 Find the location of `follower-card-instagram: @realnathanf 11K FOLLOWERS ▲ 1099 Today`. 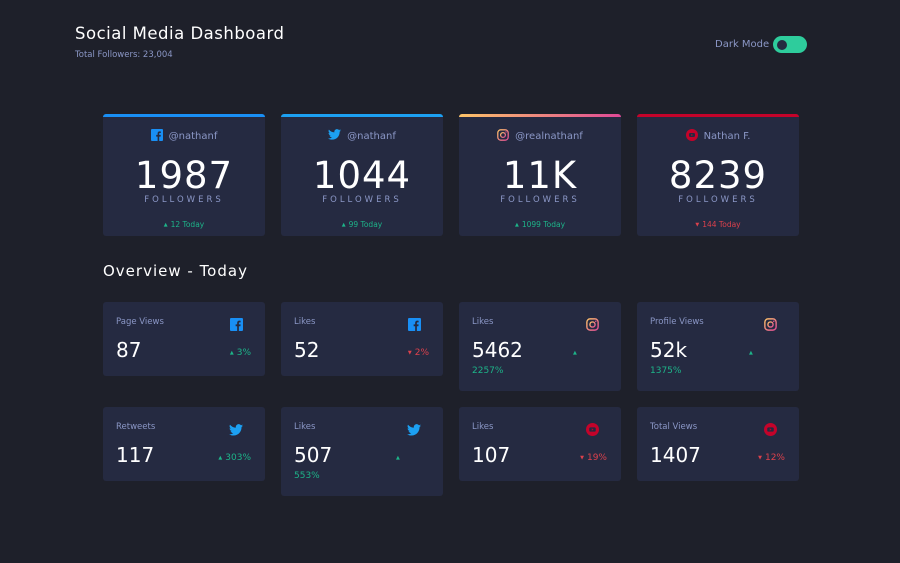

follower-card-instagram: @realnathanf 11K FOLLOWERS ▲ 1099 Today is located at coordinates (540, 175).